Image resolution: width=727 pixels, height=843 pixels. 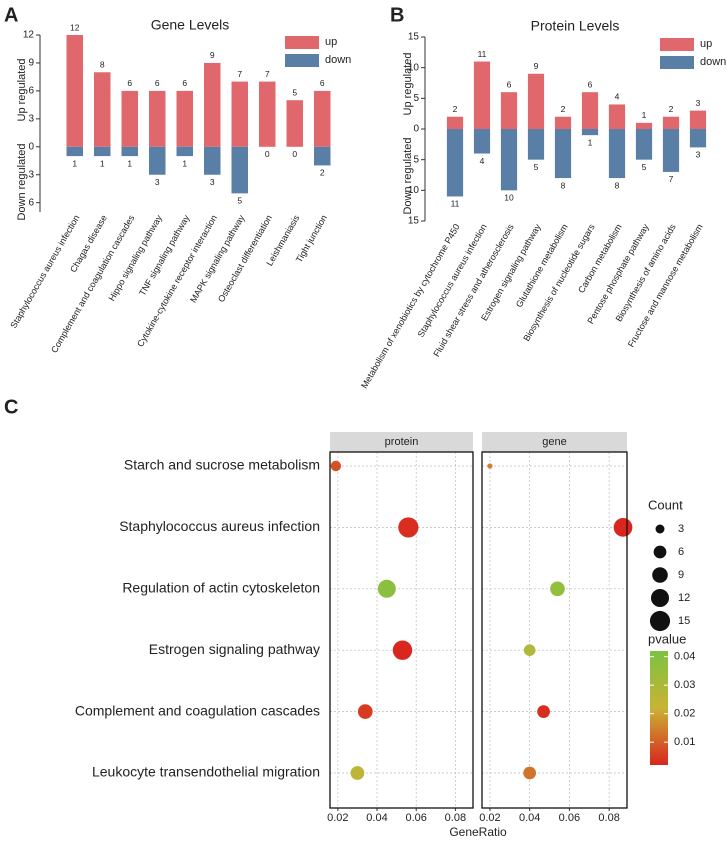 What do you see at coordinates (197, 710) in the screenshot?
I see `row-label: Complement and coagulation cascades` at bounding box center [197, 710].